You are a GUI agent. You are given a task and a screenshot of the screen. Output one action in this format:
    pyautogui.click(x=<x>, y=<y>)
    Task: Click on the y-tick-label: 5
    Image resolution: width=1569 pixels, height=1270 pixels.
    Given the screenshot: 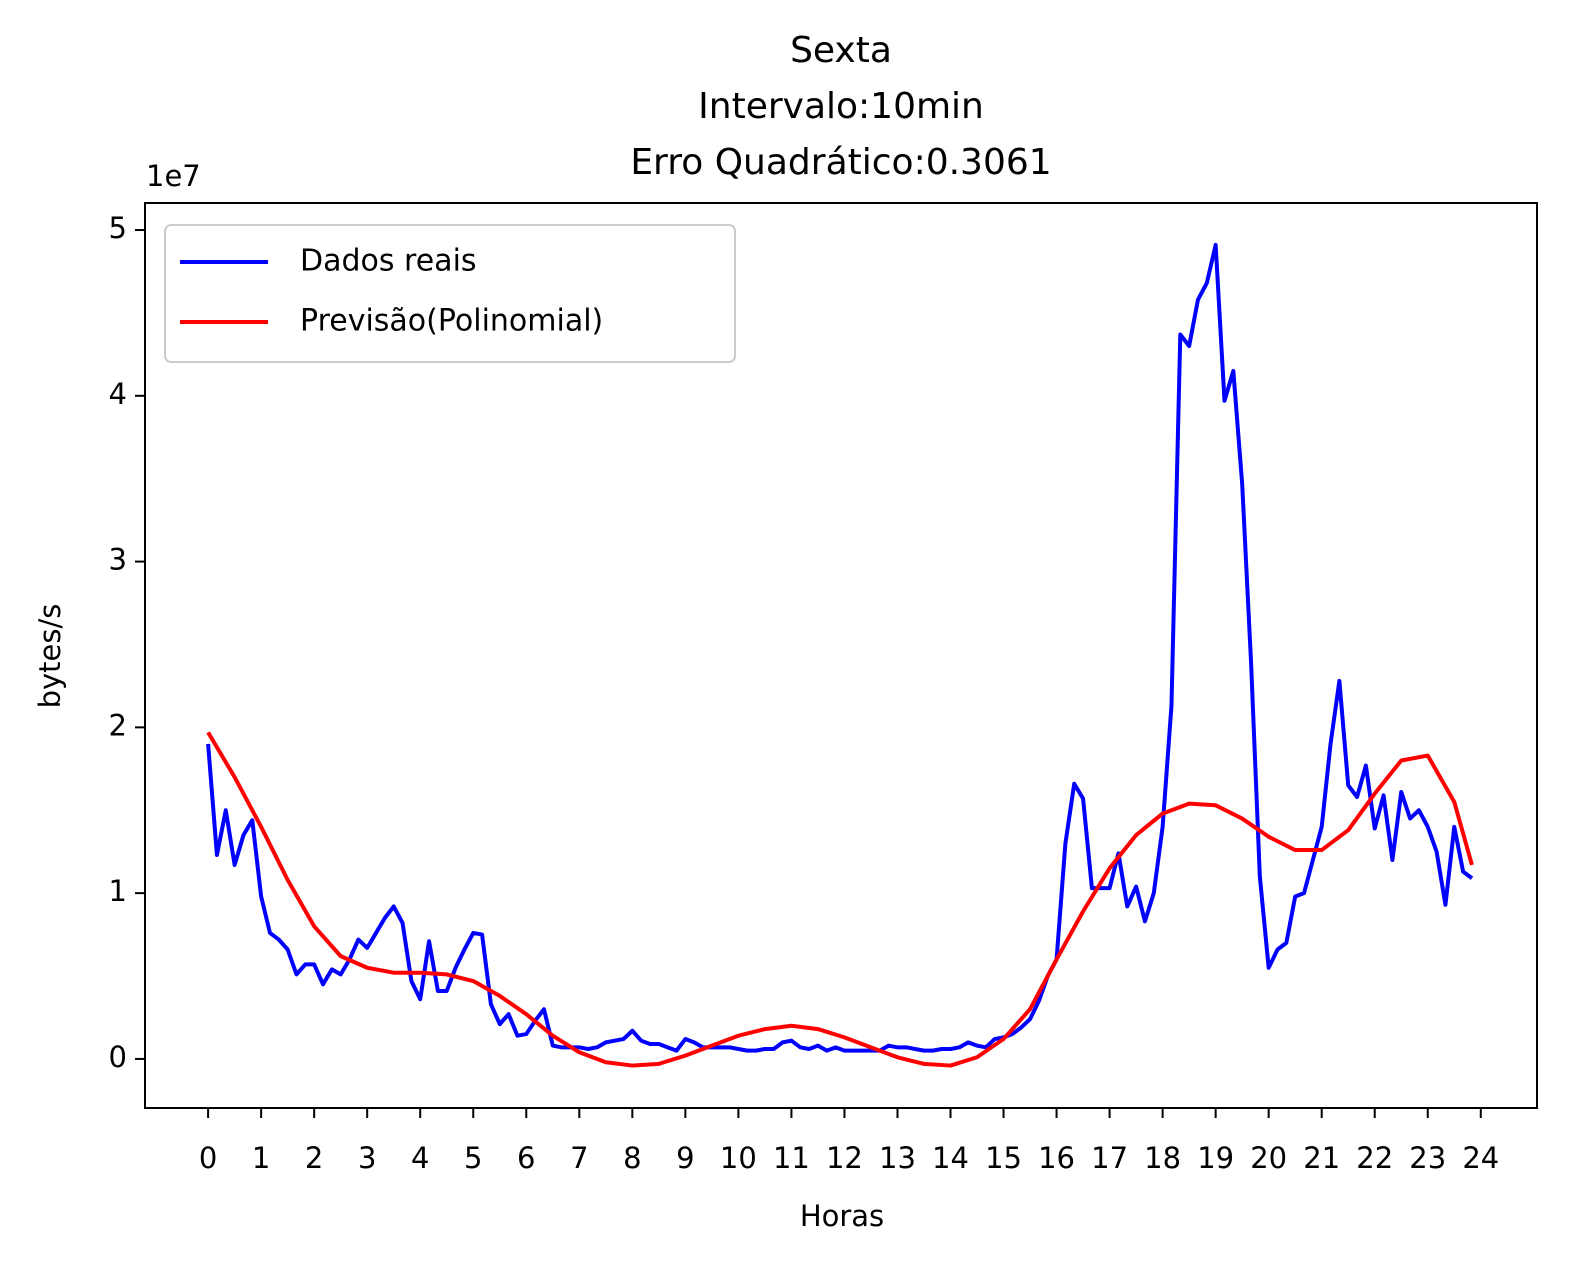 What is the action you would take?
    pyautogui.click(x=118, y=228)
    